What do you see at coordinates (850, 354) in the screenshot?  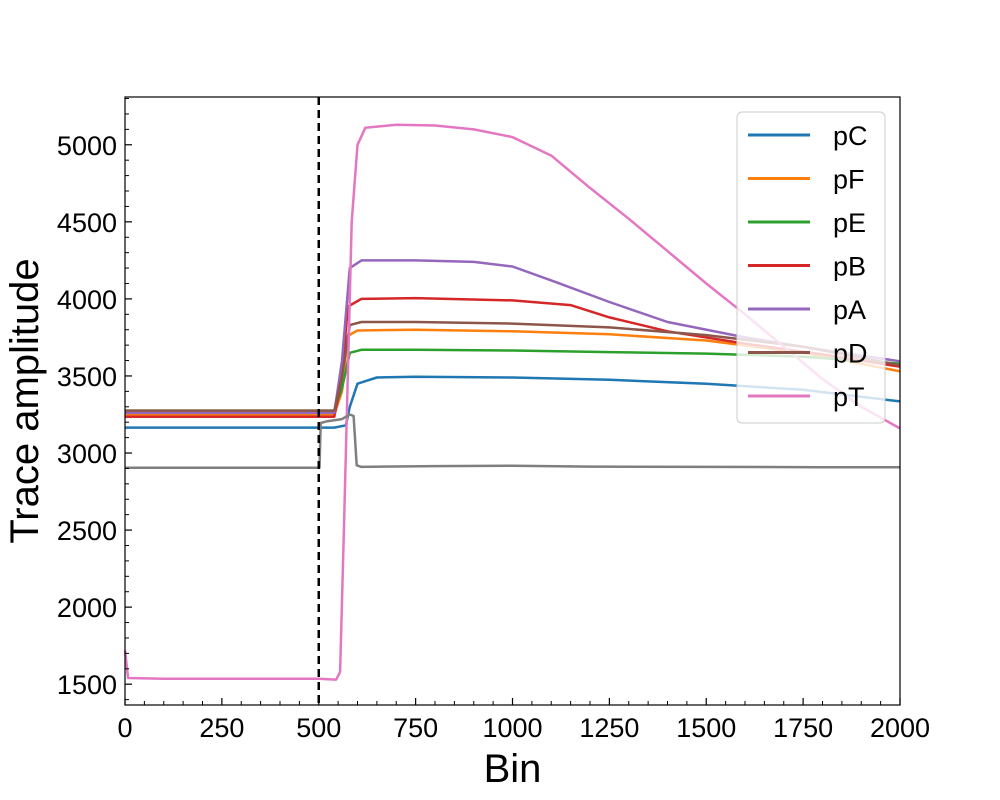 I see `legend-label-pD: pD` at bounding box center [850, 354].